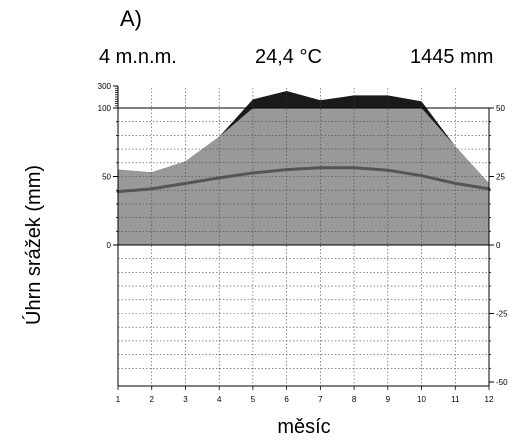 The width and height of the screenshot is (517, 440). What do you see at coordinates (421, 399) in the screenshot?
I see `x-tick-label: 10` at bounding box center [421, 399].